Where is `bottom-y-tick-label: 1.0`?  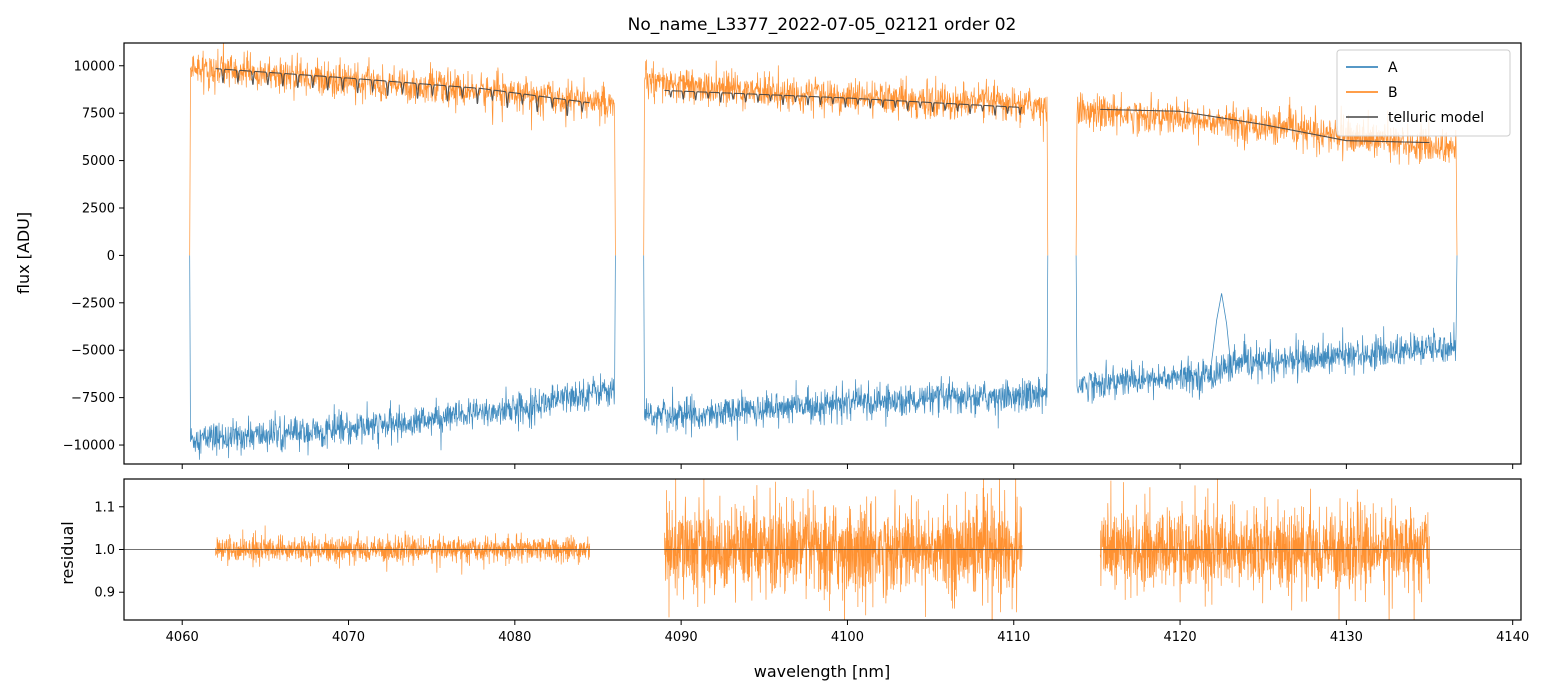 bottom-y-tick-label: 1.0 is located at coordinates (104, 550).